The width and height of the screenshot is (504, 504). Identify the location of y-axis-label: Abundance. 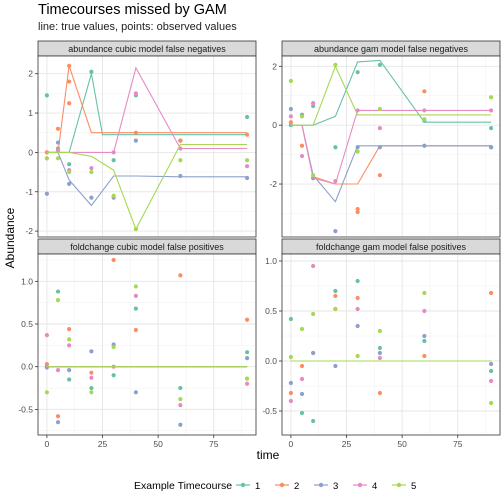
(10, 237).